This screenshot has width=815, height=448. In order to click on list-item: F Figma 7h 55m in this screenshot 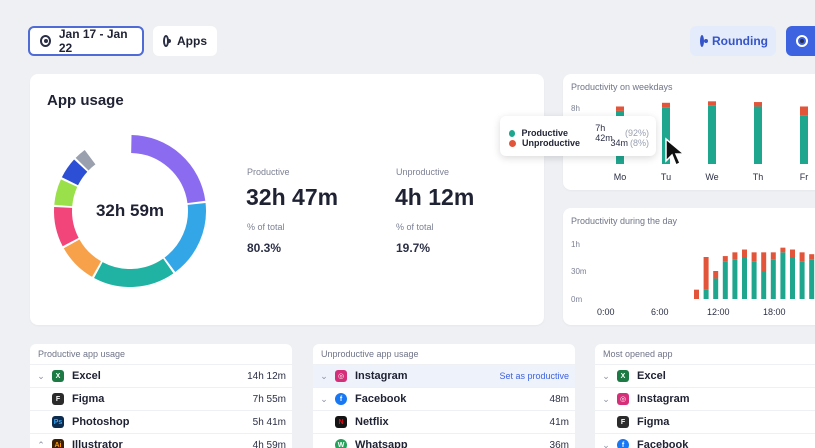, I will do `click(161, 398)`.